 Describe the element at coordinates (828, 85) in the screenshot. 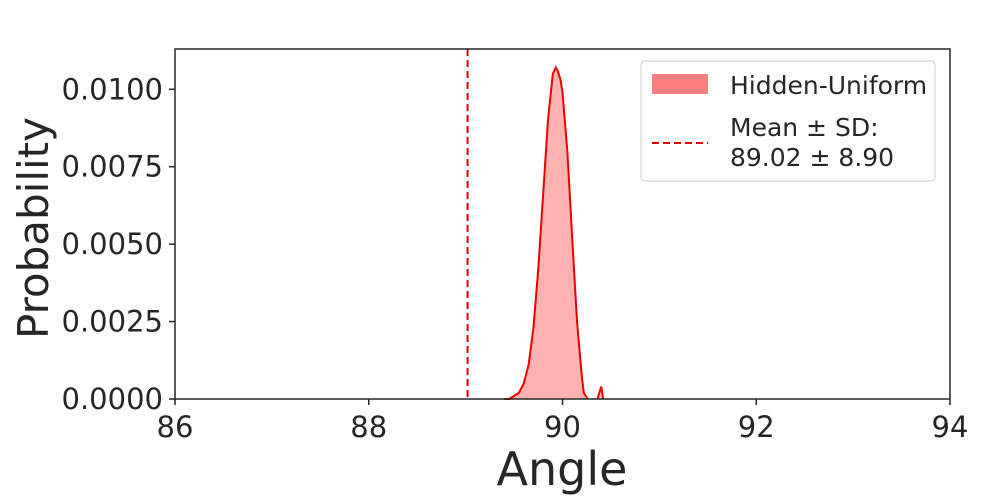

I see `legend-label-hidden-uniform: Hidden-Uniform` at that location.